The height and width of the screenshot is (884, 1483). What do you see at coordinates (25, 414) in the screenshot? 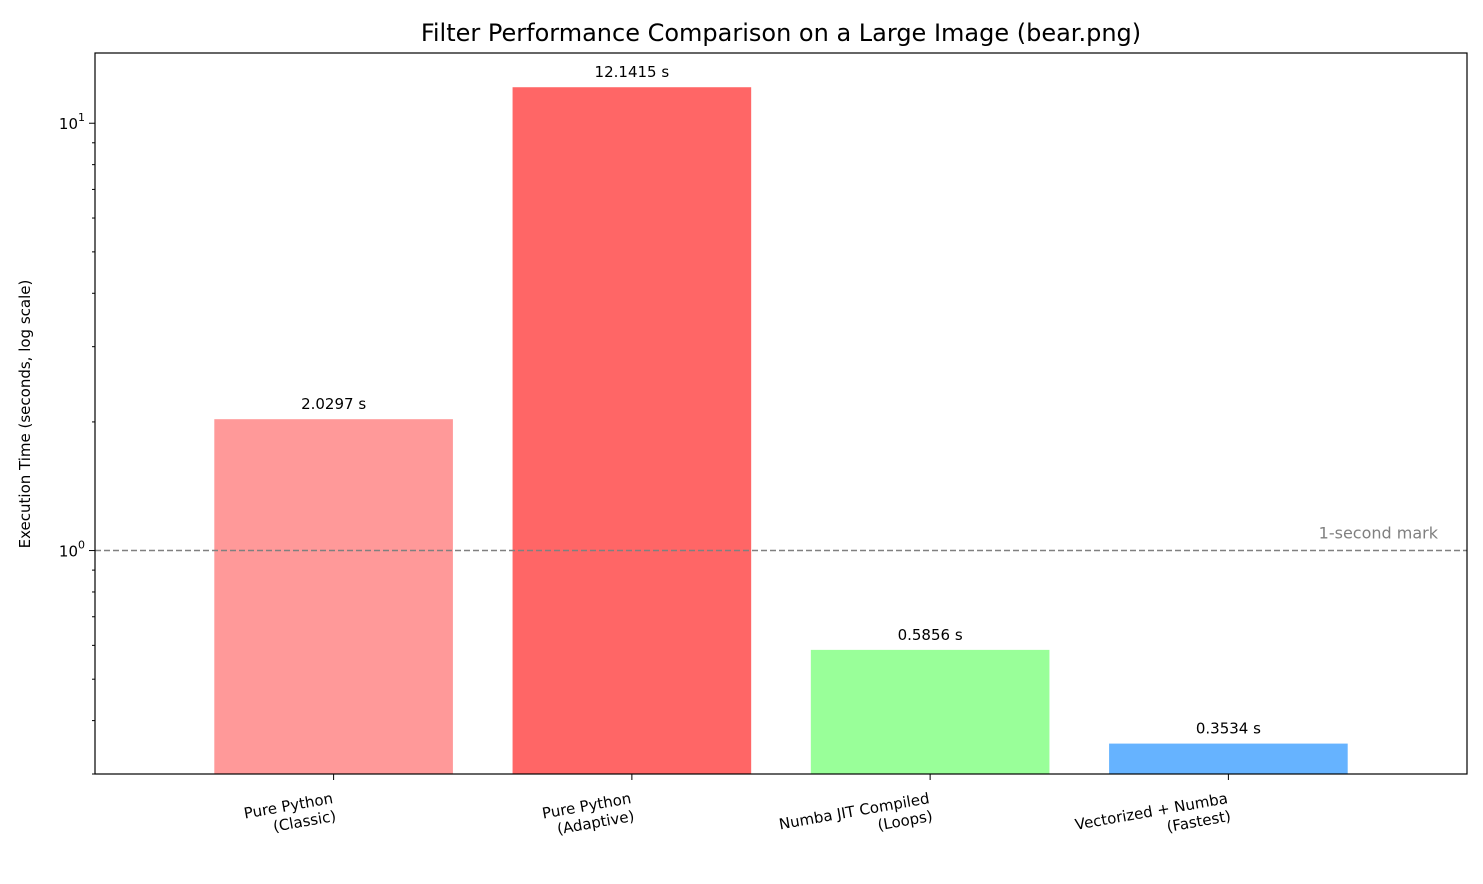
I see `y-axis-label: Execution Time (seconds, log scale)` at bounding box center [25, 414].